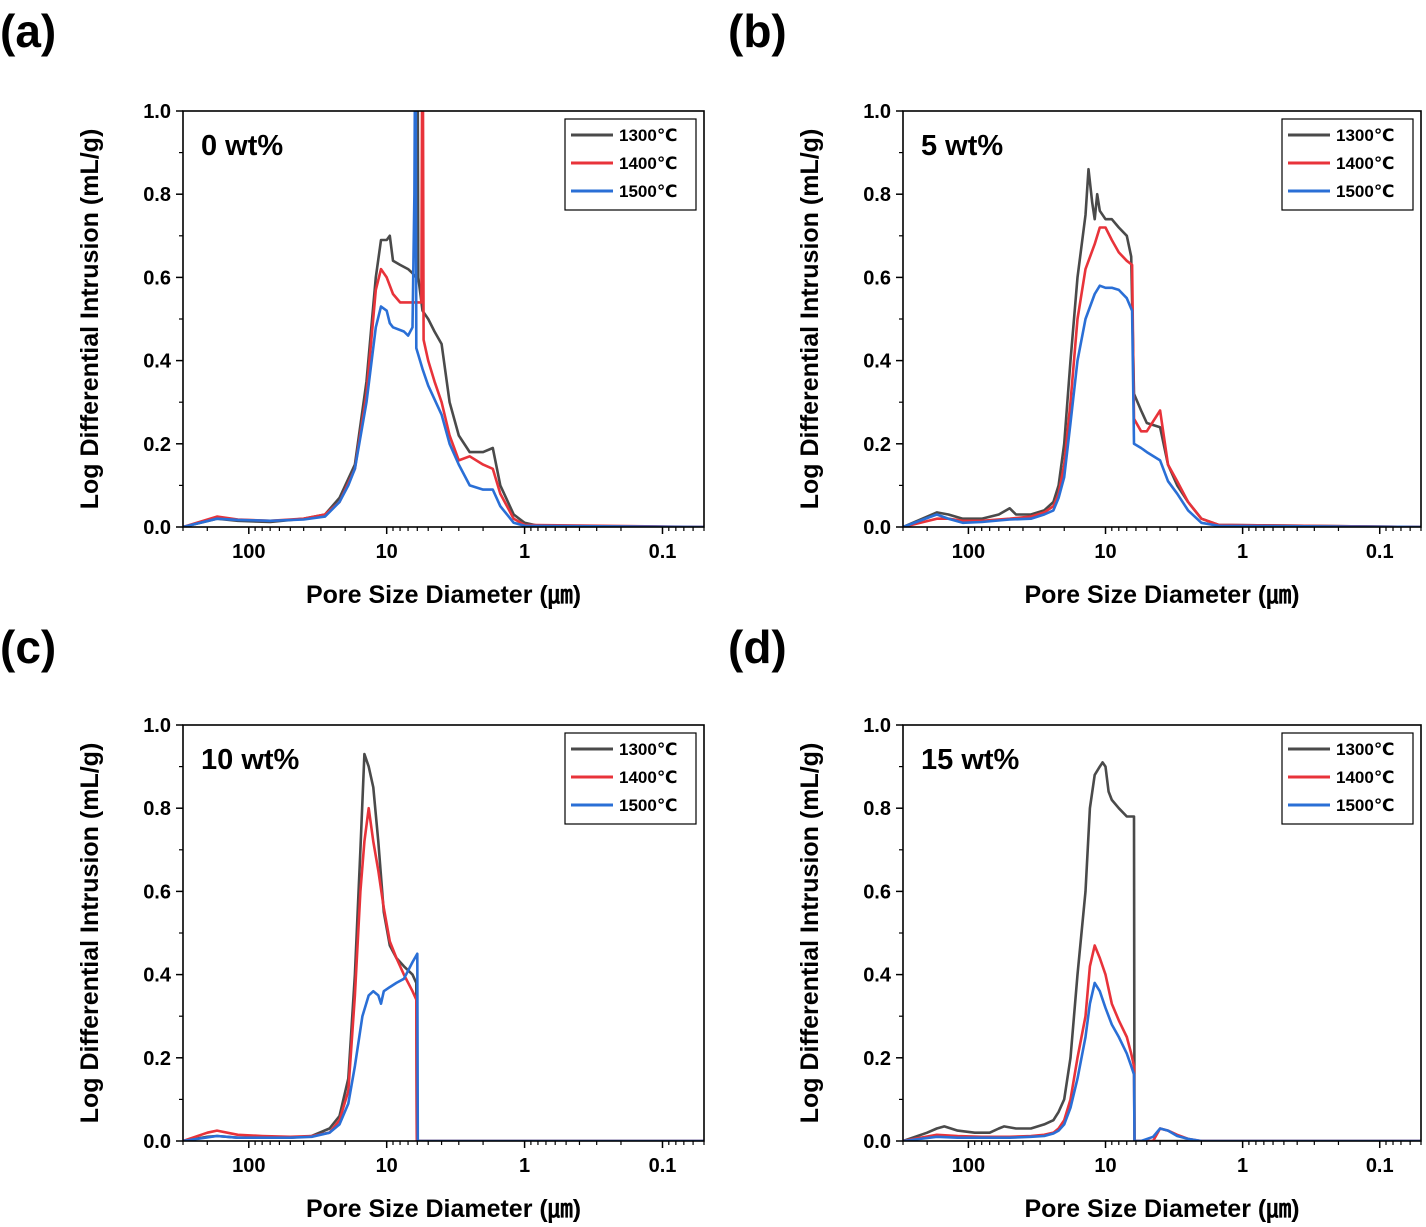 This screenshot has width=1426, height=1227. Describe the element at coordinates (242, 146) in the screenshot. I see `composition-label: 0 wt%` at that location.